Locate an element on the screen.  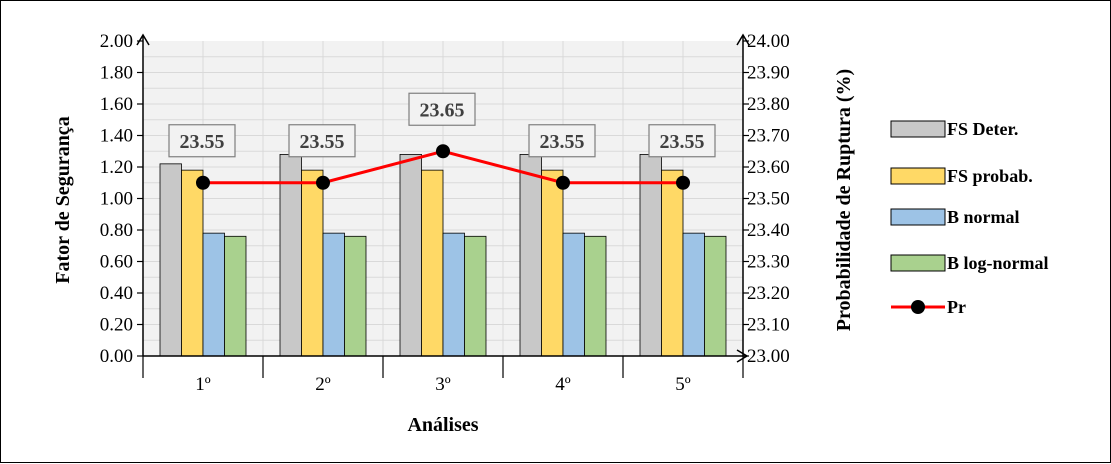
data-label-text: 23.65 is located at coordinates (442, 110).